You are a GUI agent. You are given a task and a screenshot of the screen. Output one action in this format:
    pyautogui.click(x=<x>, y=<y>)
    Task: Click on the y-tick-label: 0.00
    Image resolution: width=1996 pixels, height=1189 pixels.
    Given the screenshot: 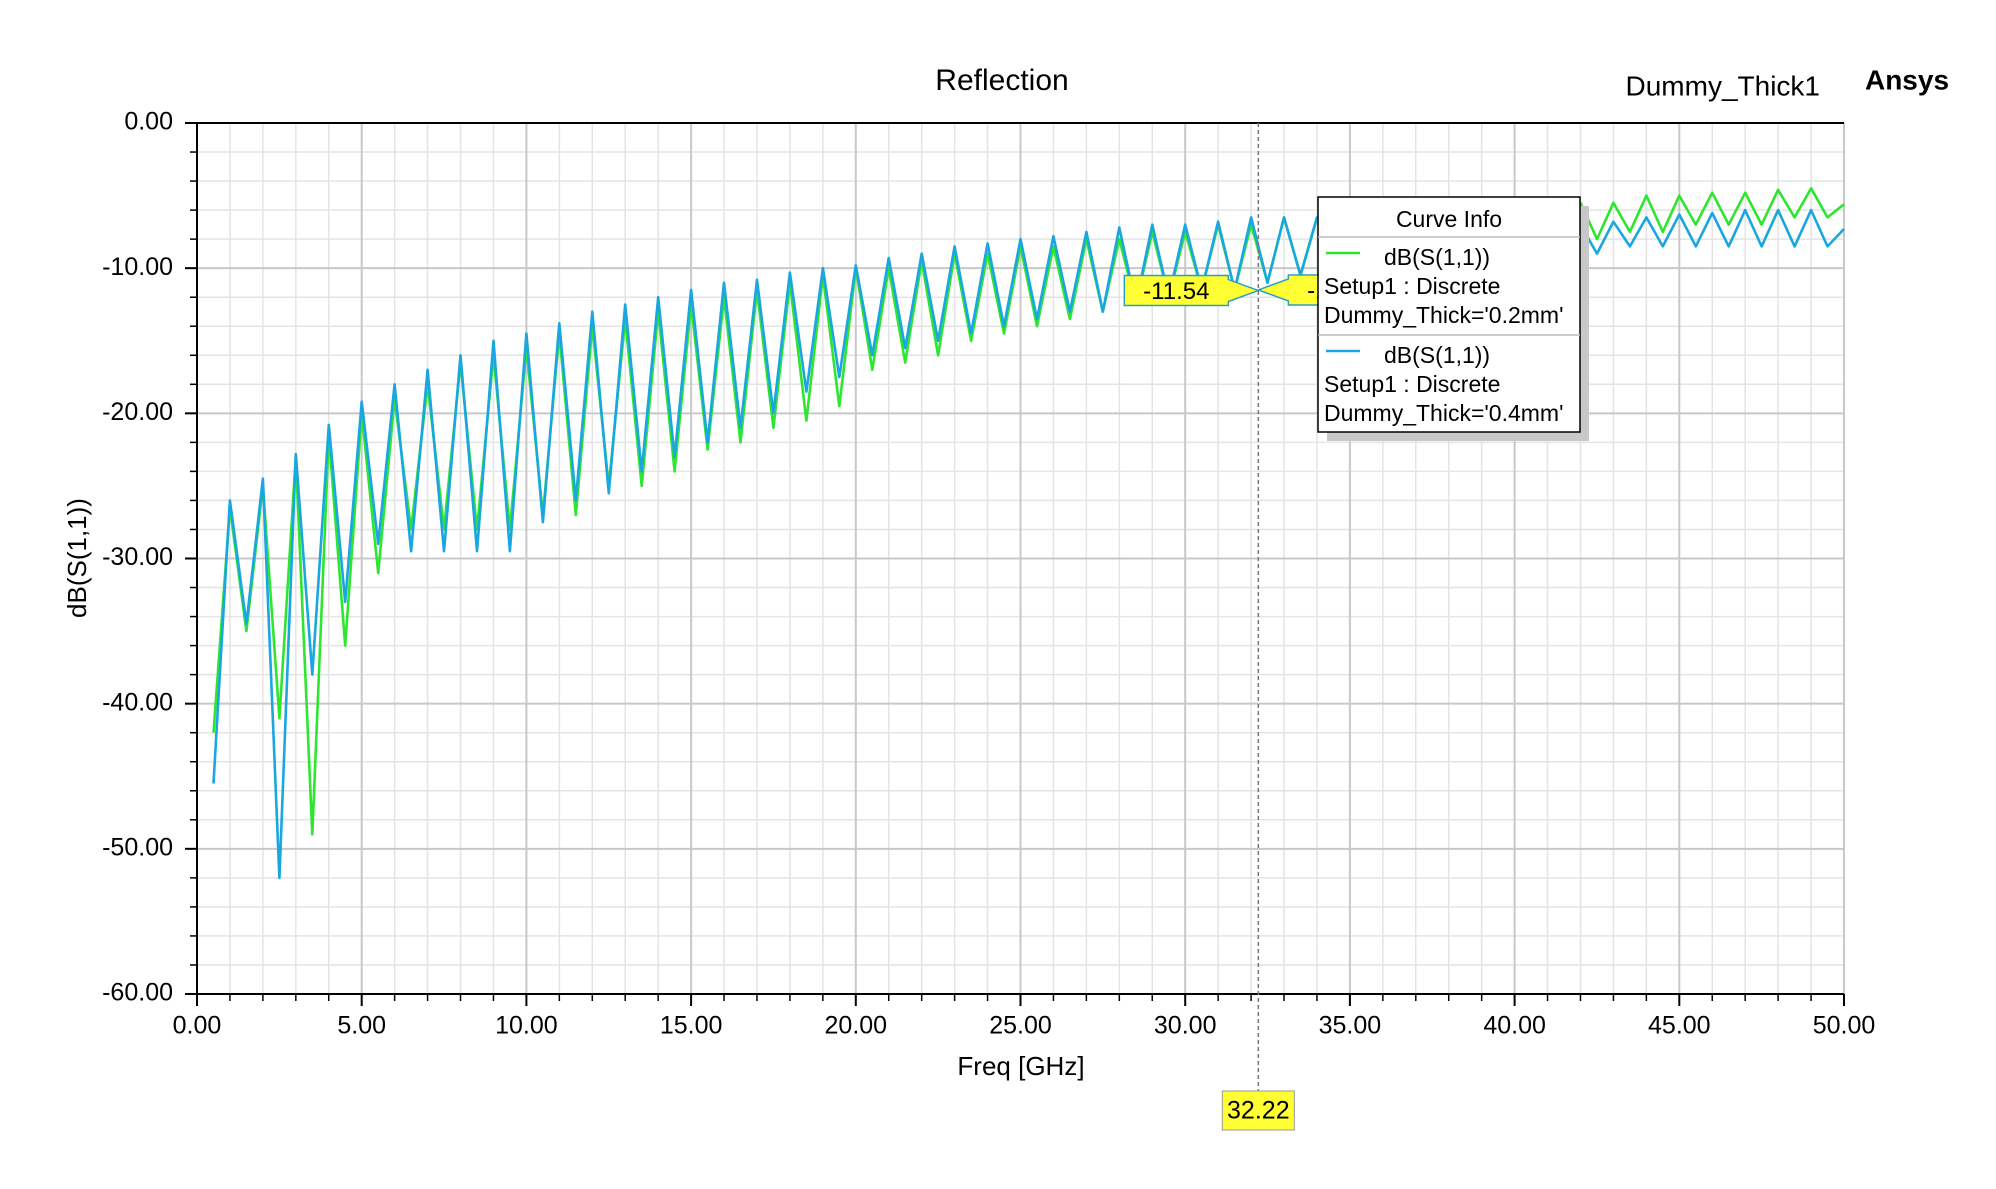 What is the action you would take?
    pyautogui.click(x=148, y=122)
    